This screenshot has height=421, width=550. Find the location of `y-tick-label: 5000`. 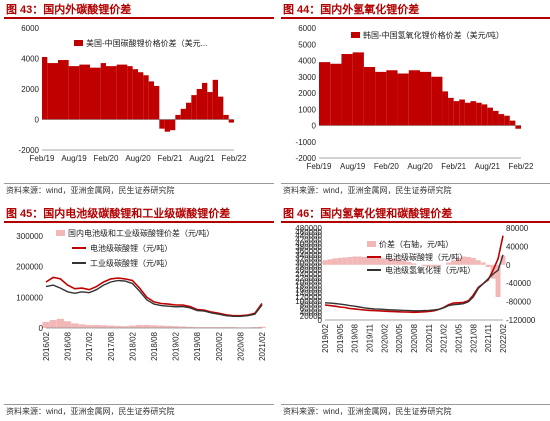

y-tick-label: 5000 is located at coordinates (307, 44).